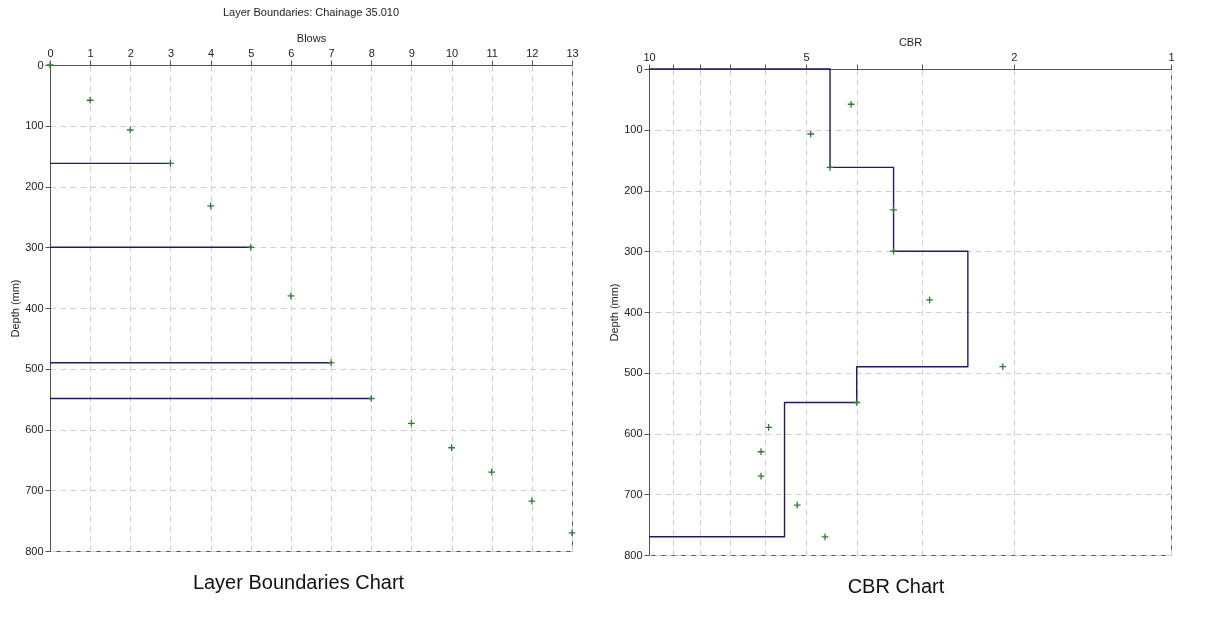  I want to click on x-tick-label: 11, so click(492, 52).